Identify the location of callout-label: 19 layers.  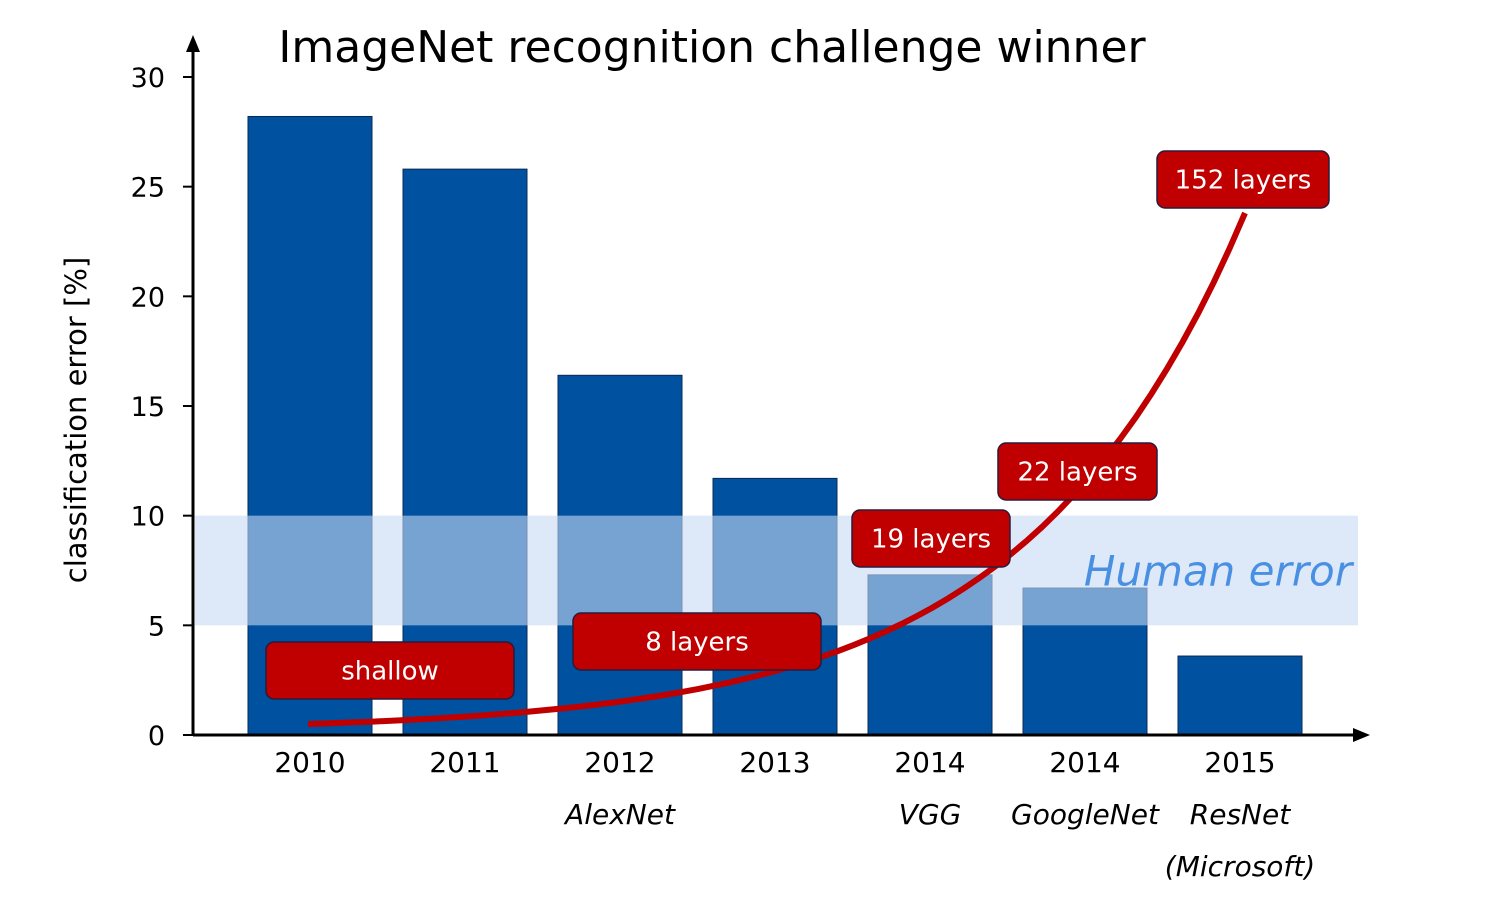
(931, 540).